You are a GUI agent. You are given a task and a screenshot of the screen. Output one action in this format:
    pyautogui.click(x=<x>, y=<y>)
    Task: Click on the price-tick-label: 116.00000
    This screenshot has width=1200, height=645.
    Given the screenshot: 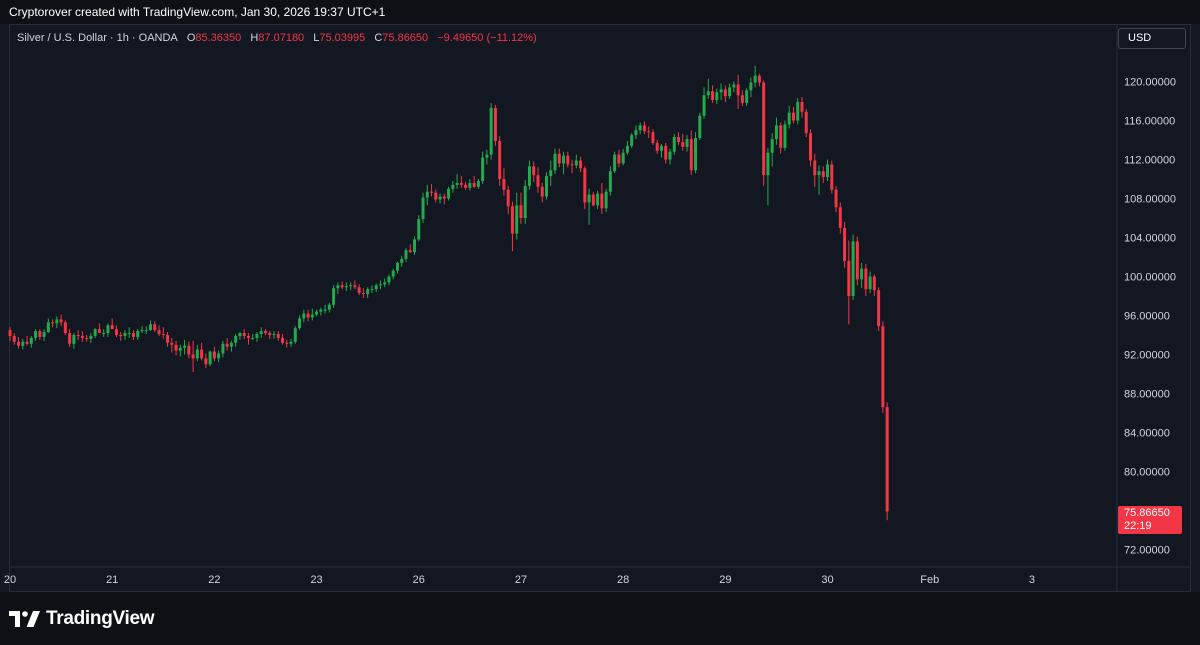 What is the action you would take?
    pyautogui.click(x=1149, y=122)
    